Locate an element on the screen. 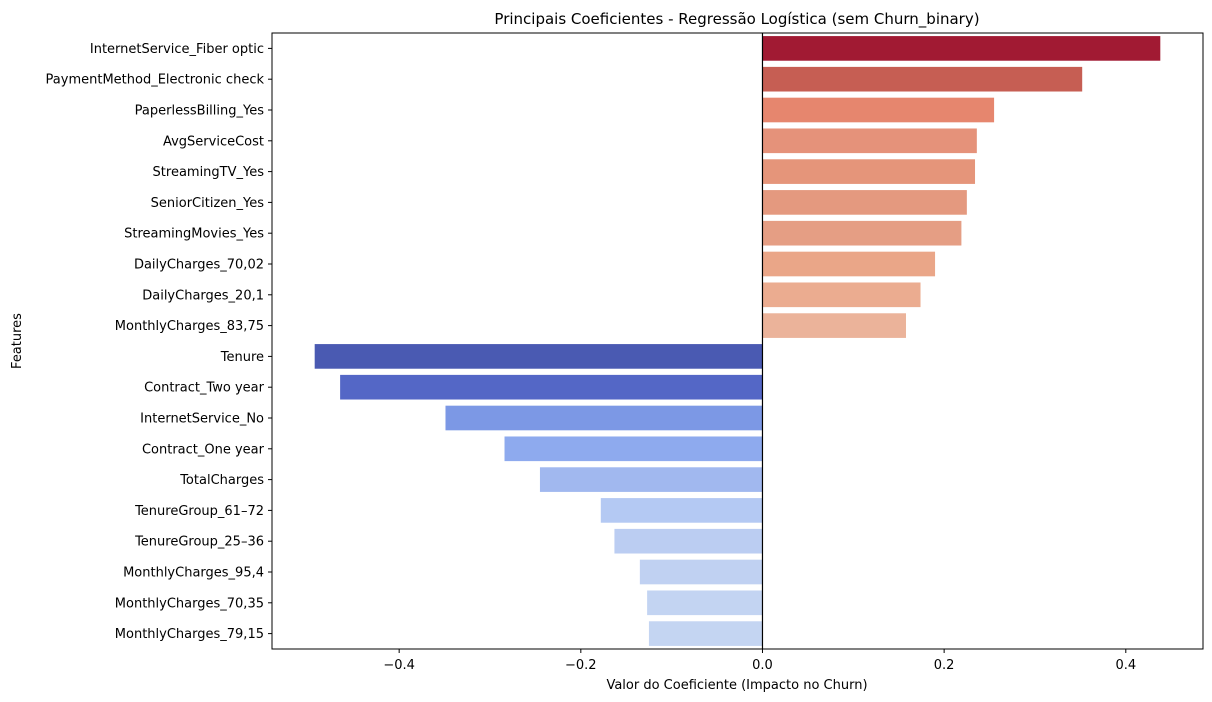  y-tick-label: MonthlyCharges_79,15 is located at coordinates (189, 634).